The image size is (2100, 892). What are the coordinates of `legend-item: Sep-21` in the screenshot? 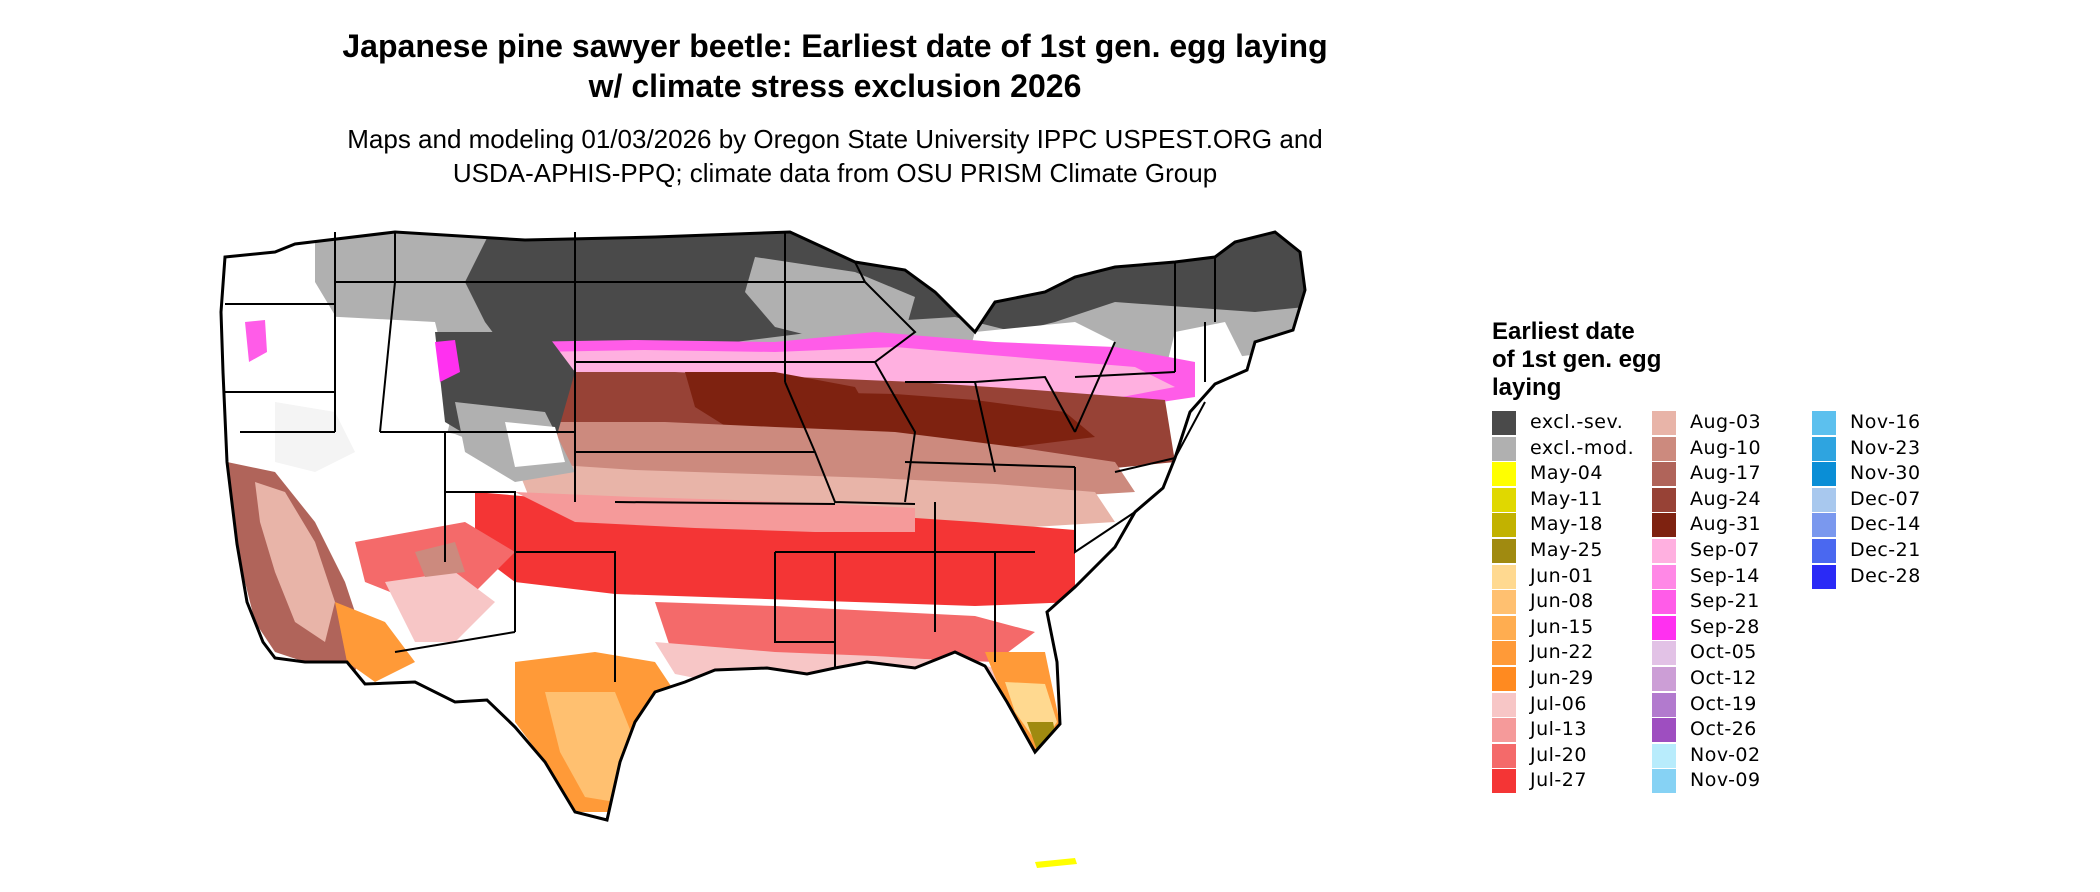 It's located at (1737, 602).